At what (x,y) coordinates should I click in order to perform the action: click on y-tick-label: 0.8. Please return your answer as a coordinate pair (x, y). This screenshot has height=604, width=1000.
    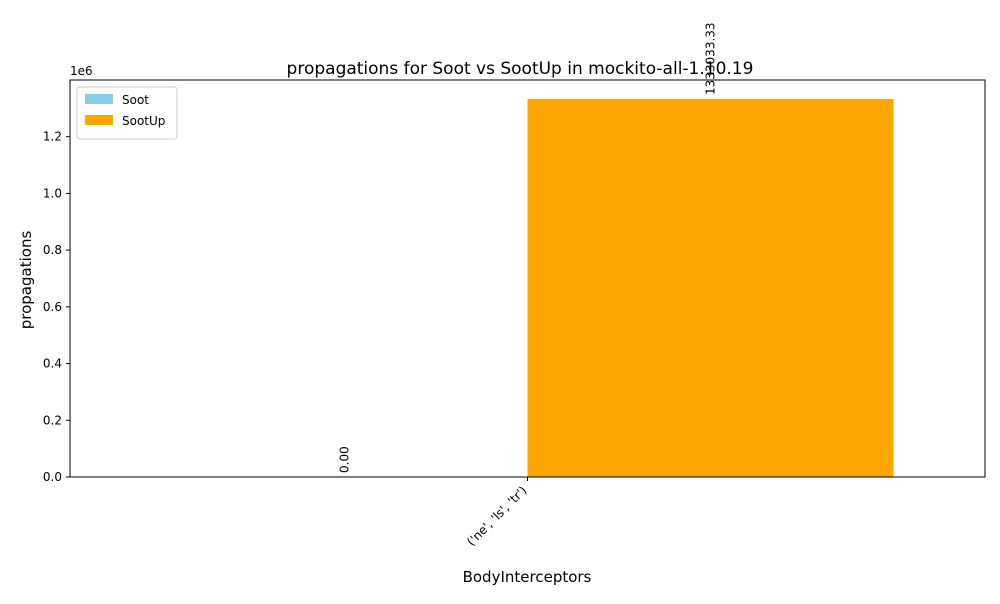
    Looking at the image, I should click on (52, 250).